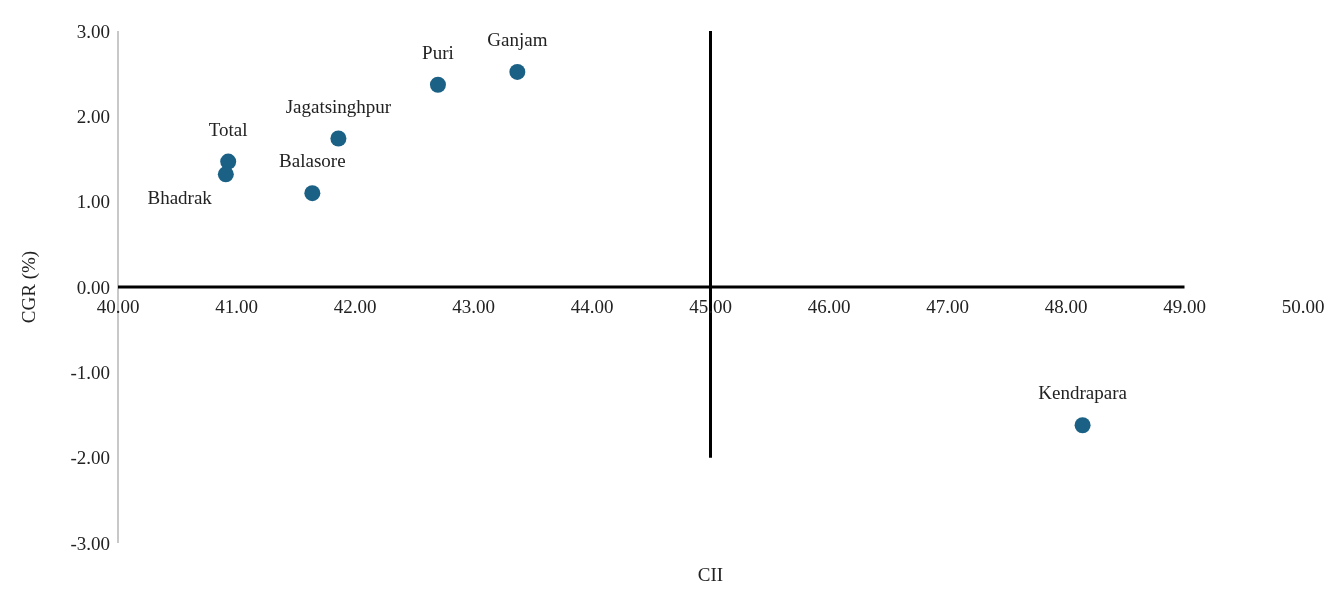  What do you see at coordinates (93, 31) in the screenshot?
I see `y-tick-label: 3.00` at bounding box center [93, 31].